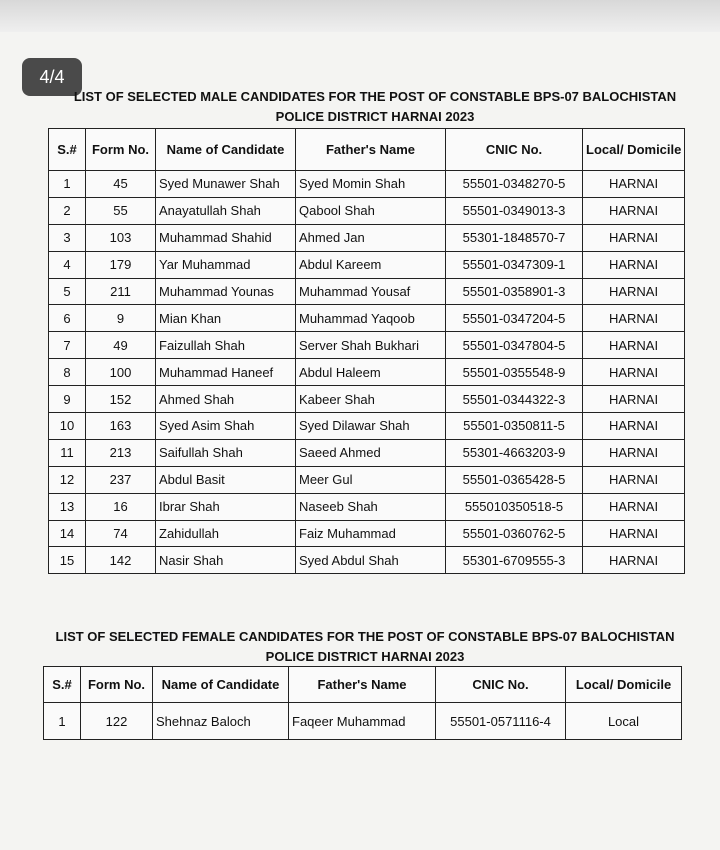 The image size is (720, 850). What do you see at coordinates (370, 264) in the screenshot?
I see `table-cell: Abdul Kareem` at bounding box center [370, 264].